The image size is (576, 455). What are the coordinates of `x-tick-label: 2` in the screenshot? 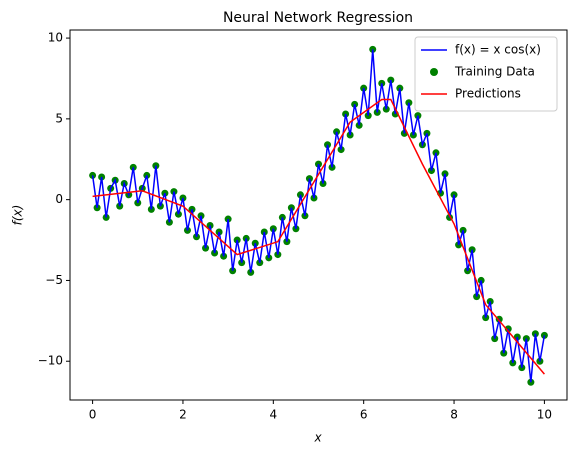 It's located at (183, 415).